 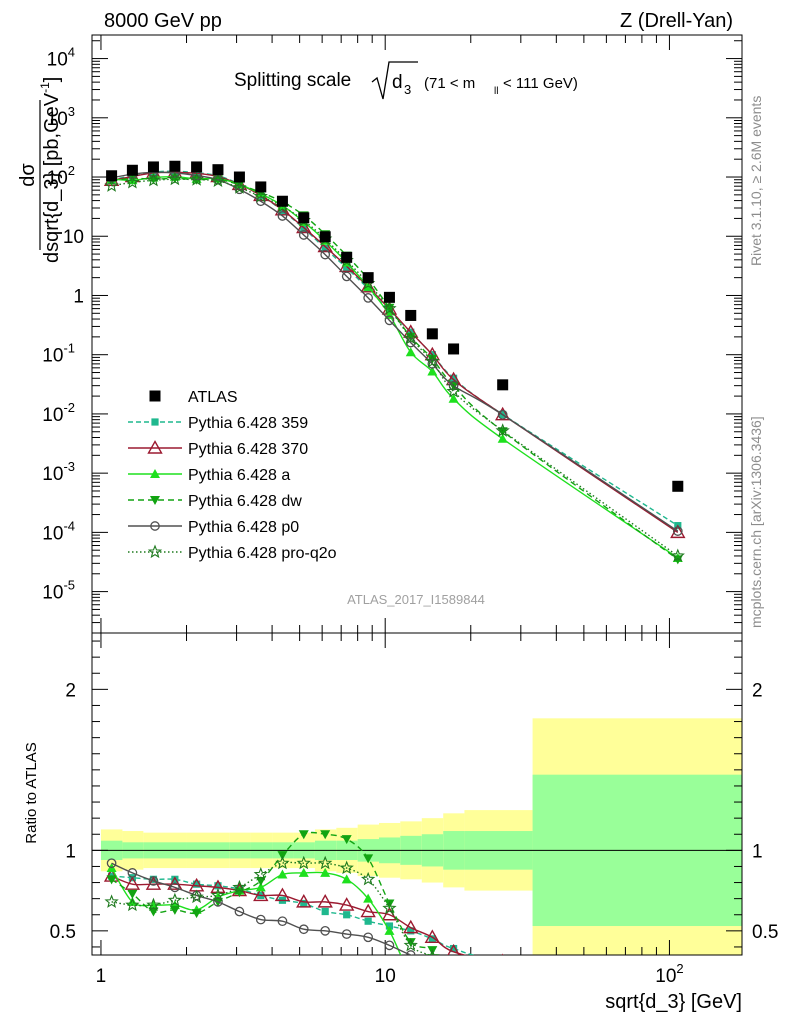 What do you see at coordinates (757, 690) in the screenshot?
I see `y-tick-label-ratio-right: 2` at bounding box center [757, 690].